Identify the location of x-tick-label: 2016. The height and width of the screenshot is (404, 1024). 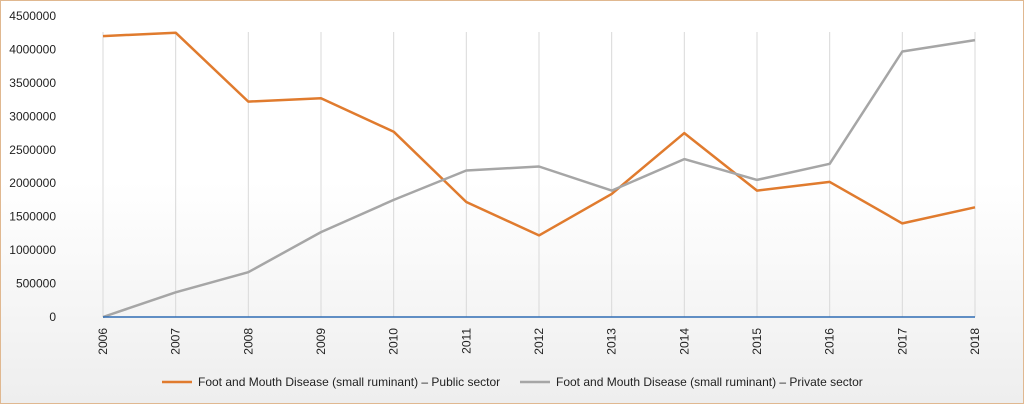
(830, 341).